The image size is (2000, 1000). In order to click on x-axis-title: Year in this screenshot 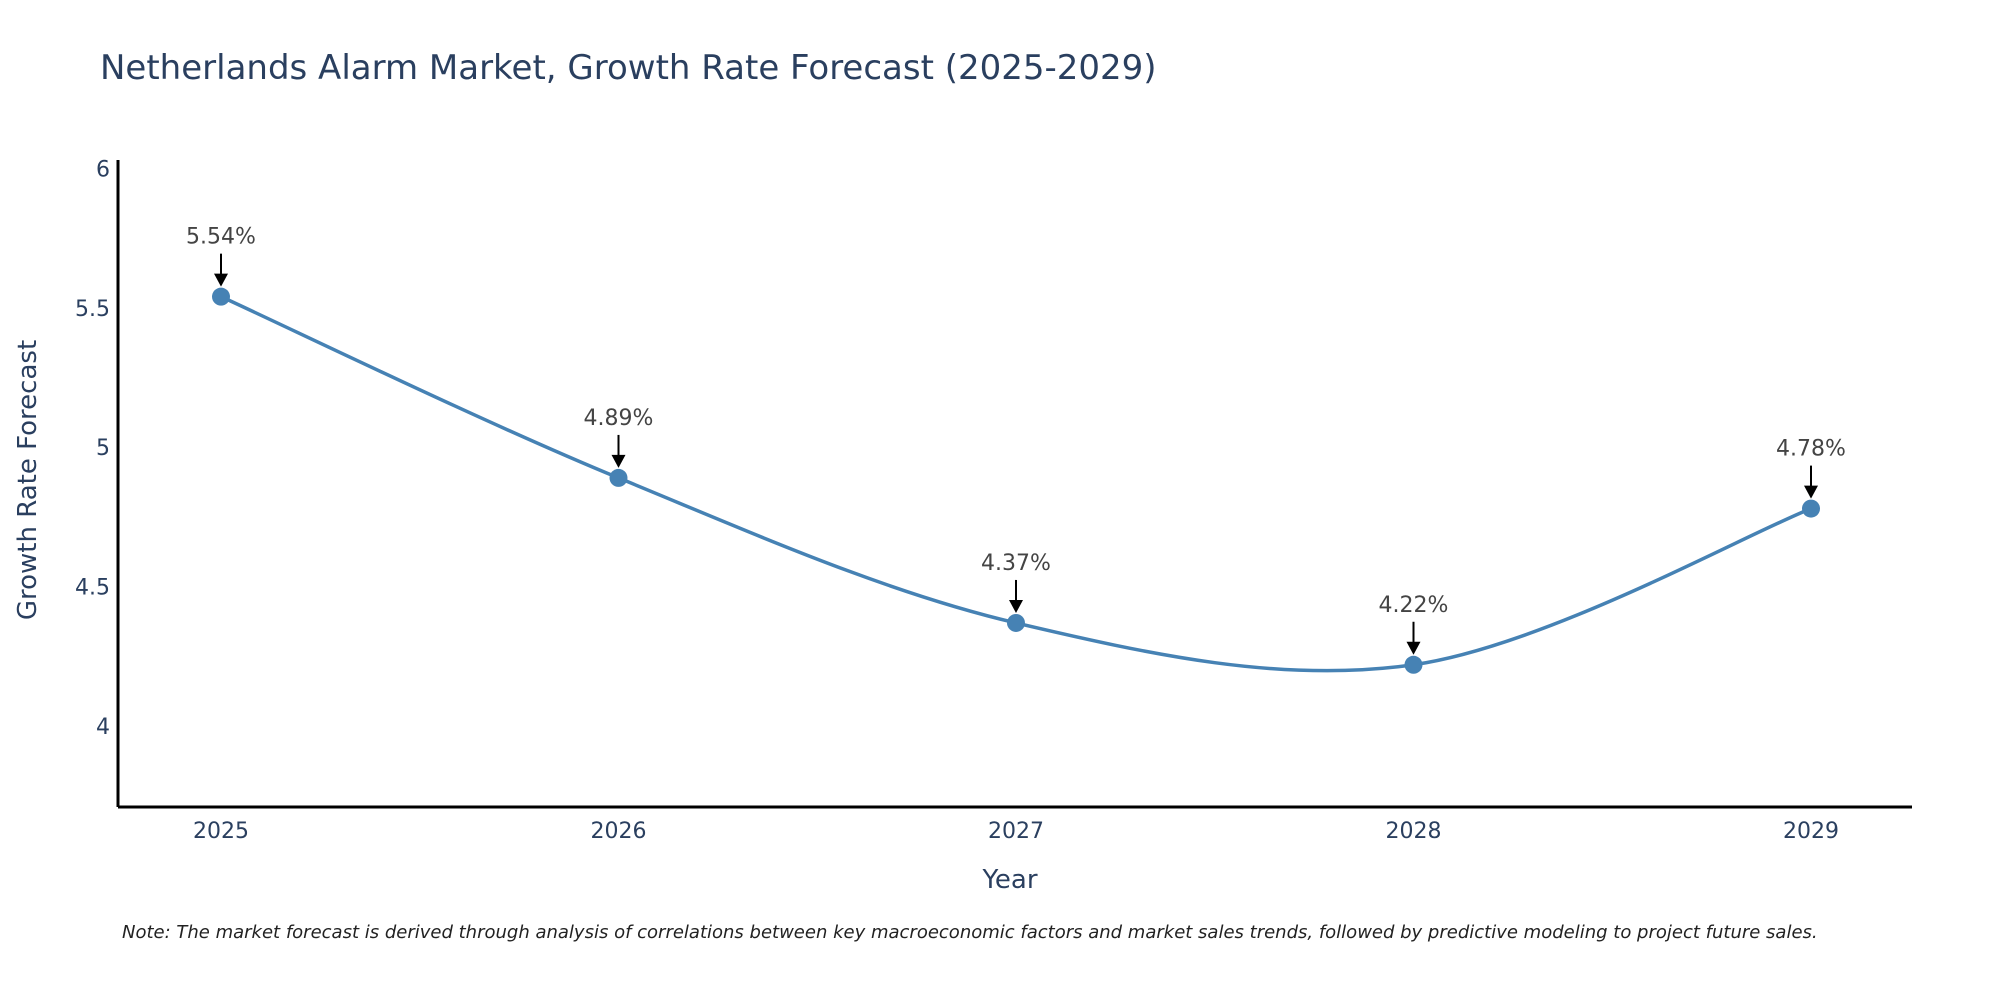, I will do `click(1009, 880)`.